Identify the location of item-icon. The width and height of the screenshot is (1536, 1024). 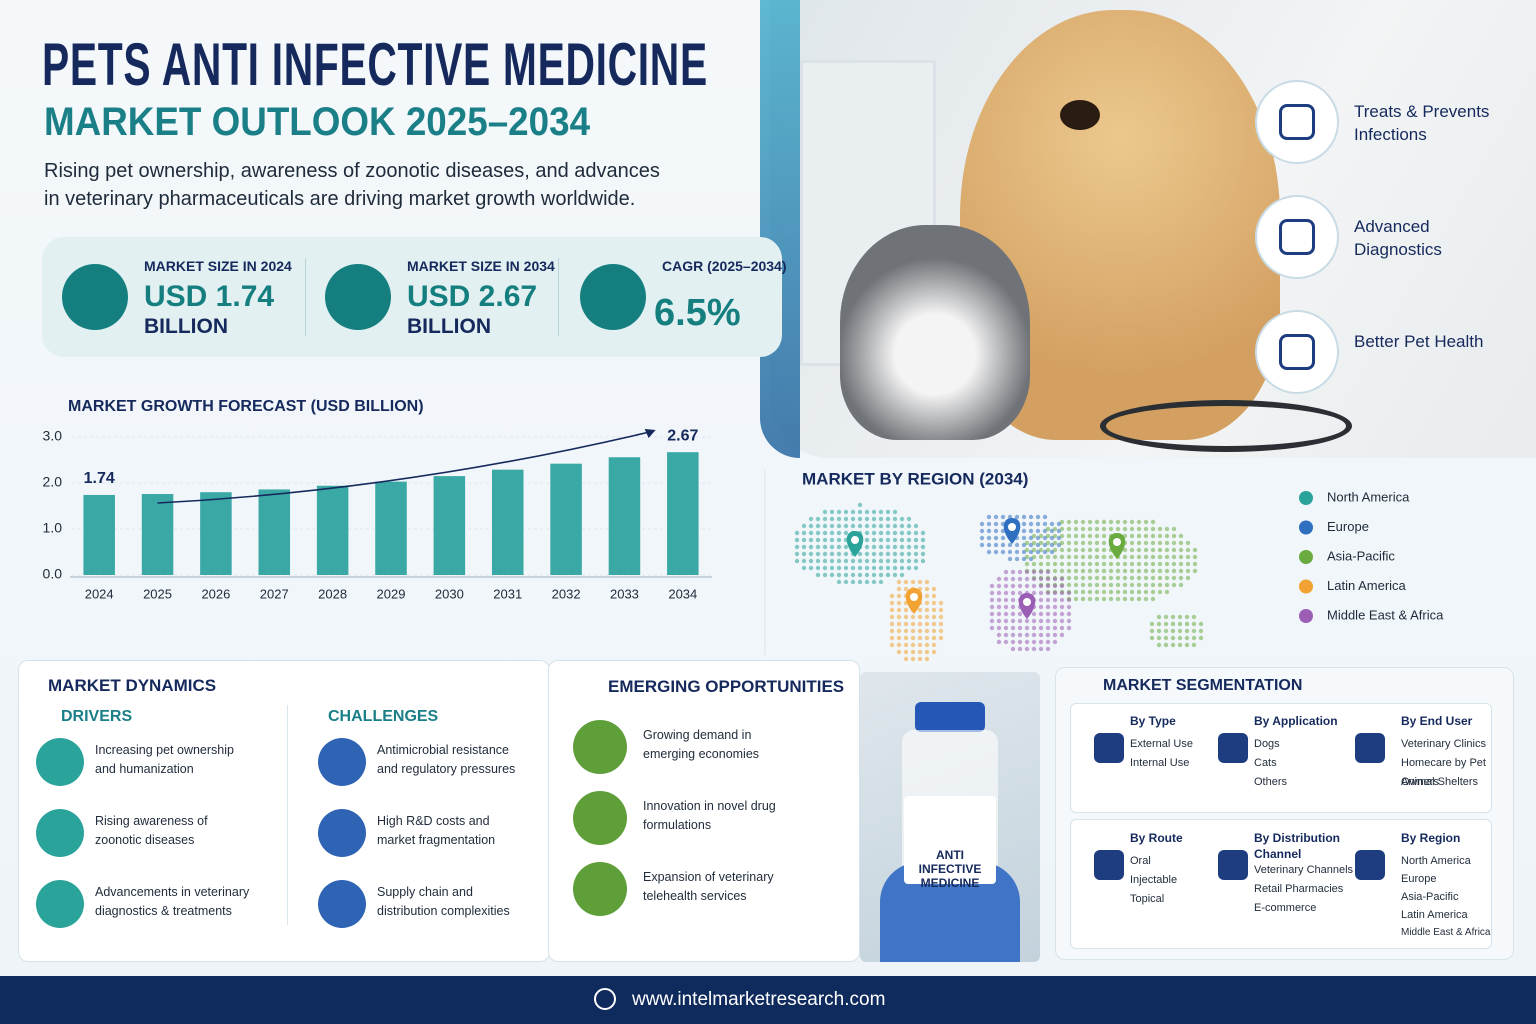
(600, 747).